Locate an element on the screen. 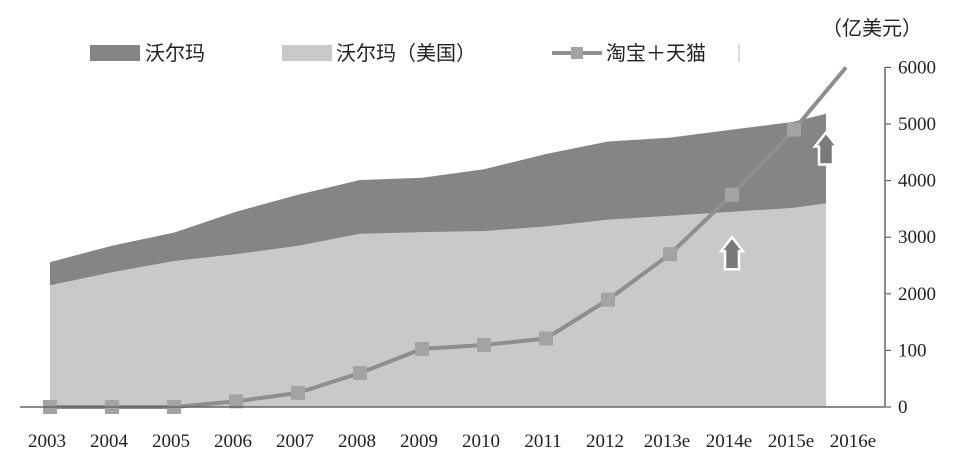  legend-label-taobao: 淘宝＋天猫 is located at coordinates (656, 53).